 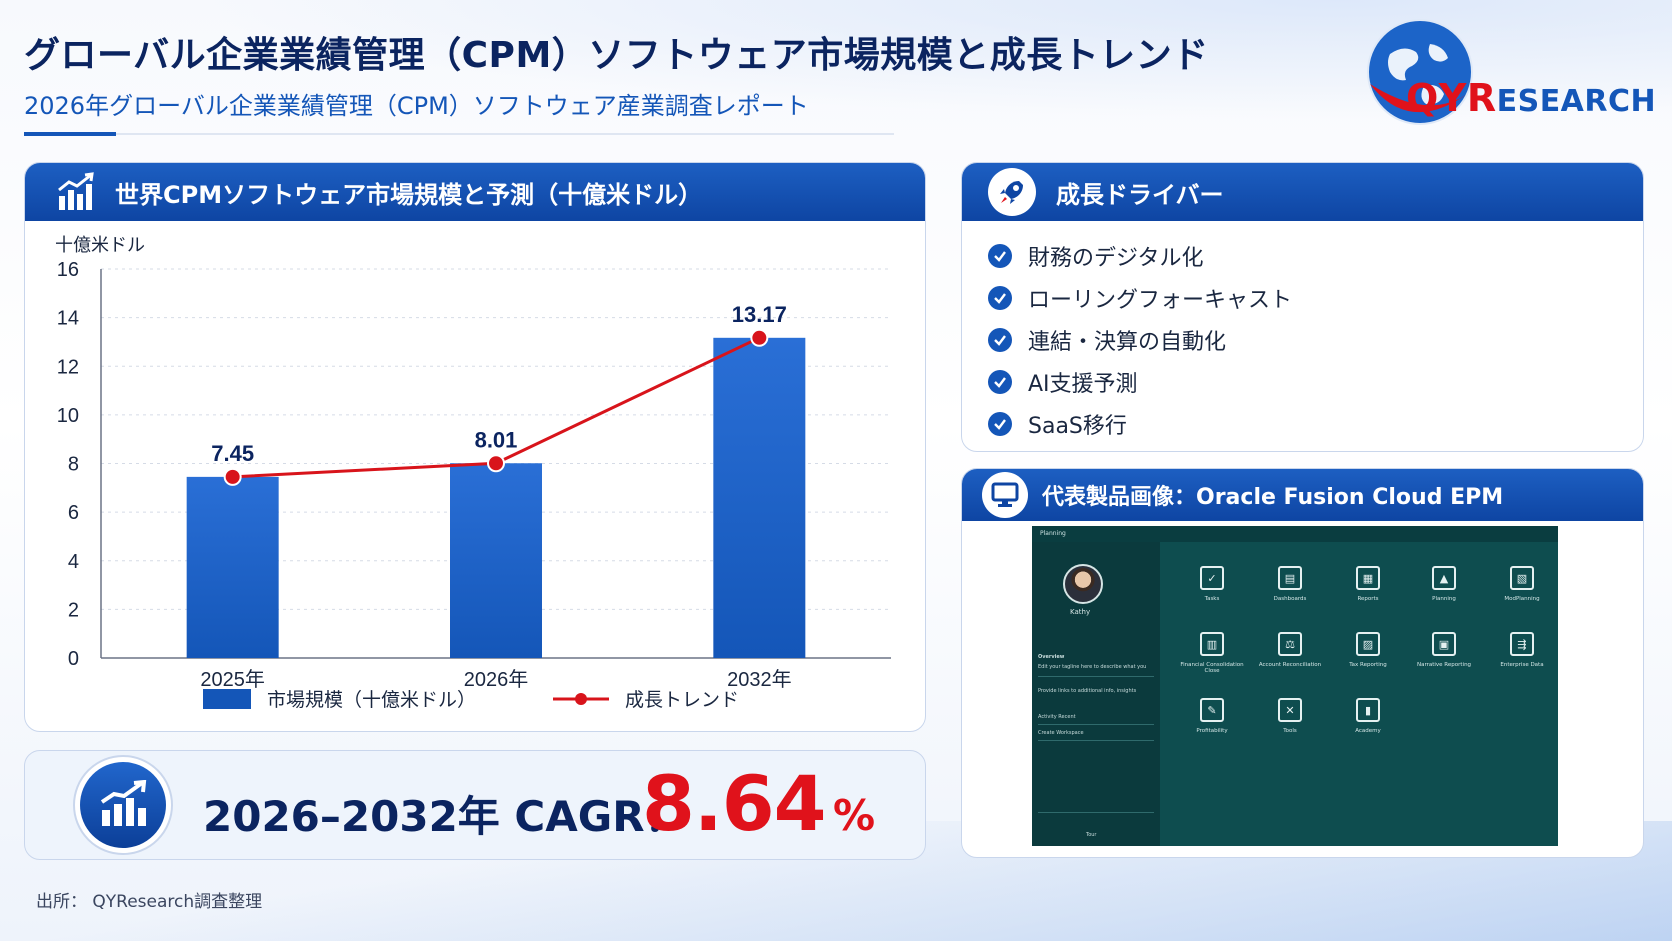 I want to click on x-tick-label: 2032年, so click(x=759, y=679).